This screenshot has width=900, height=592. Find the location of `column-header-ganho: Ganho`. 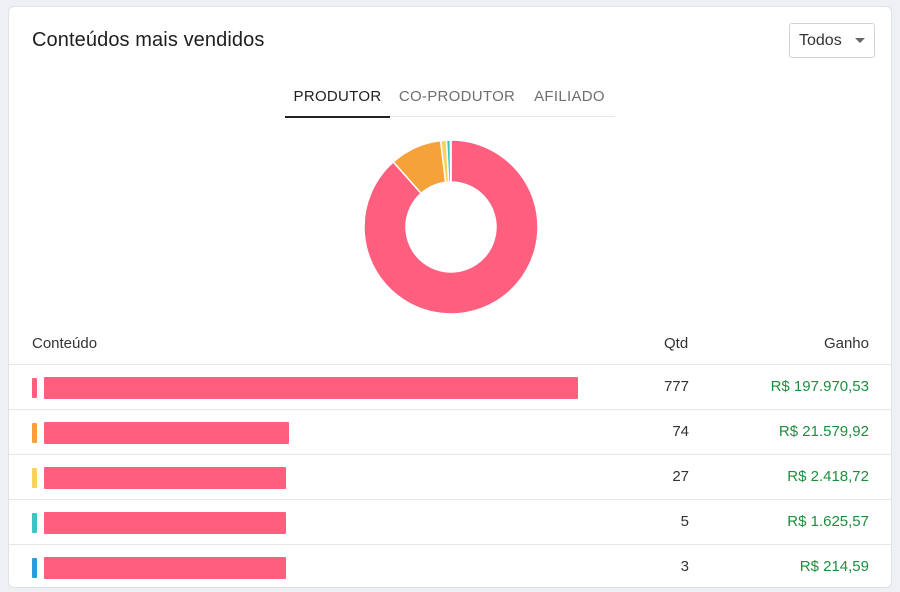

column-header-ganho: Ganho is located at coordinates (846, 343).